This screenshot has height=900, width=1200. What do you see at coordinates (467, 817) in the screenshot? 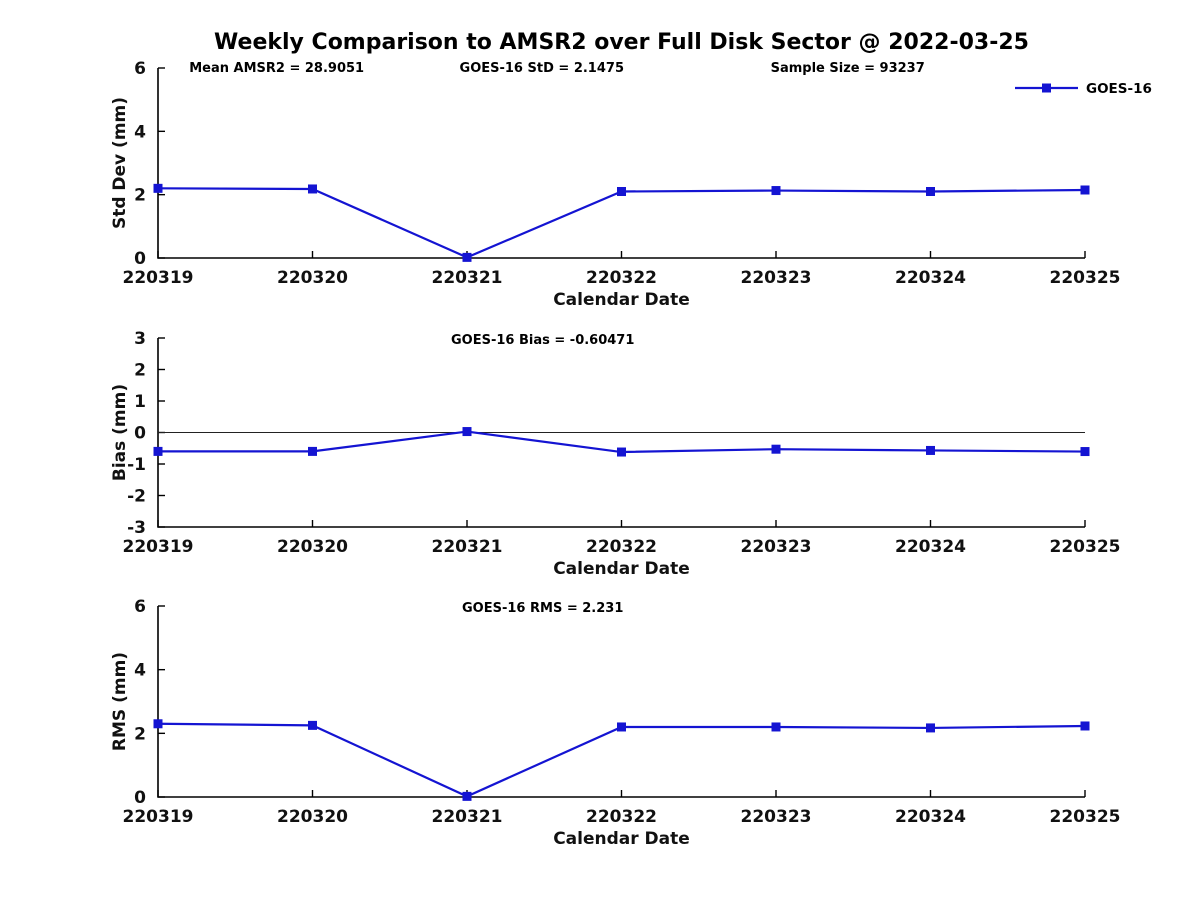
I see `rms-xtick-label: 220321` at bounding box center [467, 817].